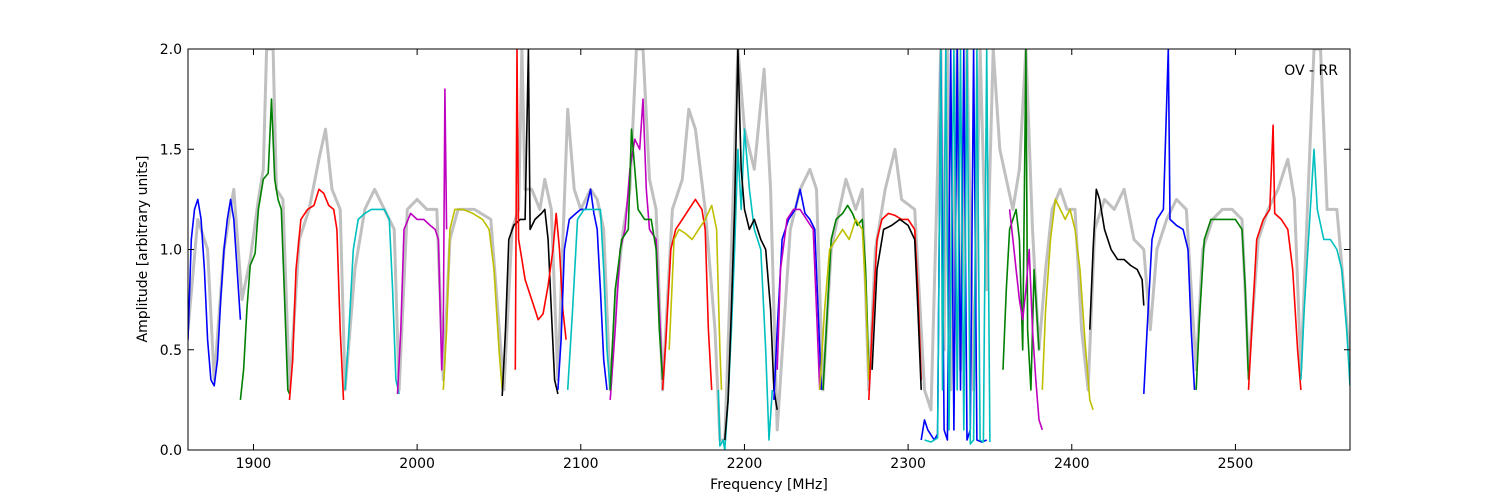 Image resolution: width=1500 pixels, height=500 pixels. What do you see at coordinates (1236, 464) in the screenshot?
I see `x-tick-label: 2500` at bounding box center [1236, 464].